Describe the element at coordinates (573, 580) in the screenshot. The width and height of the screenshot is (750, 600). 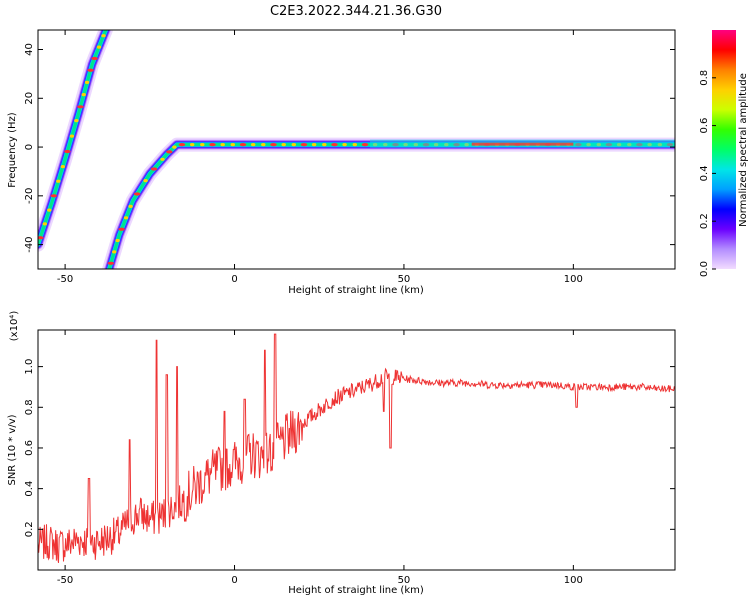
I see `snr-x-tick-label: 100` at that location.